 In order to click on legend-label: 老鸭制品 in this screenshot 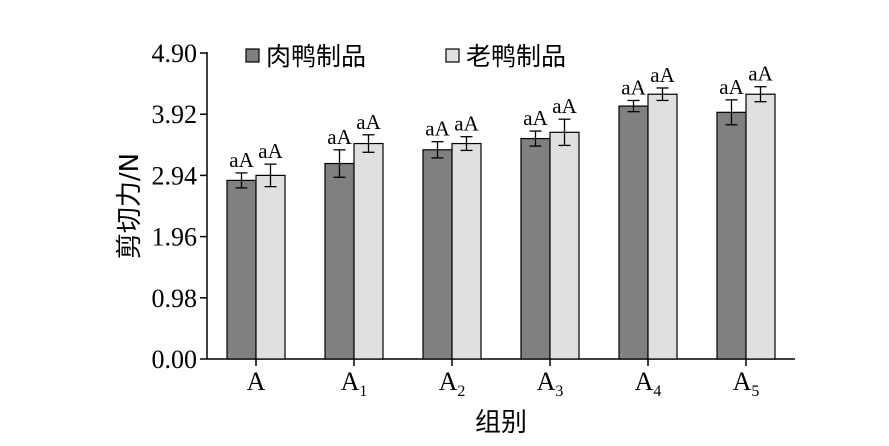, I will do `click(516, 56)`.